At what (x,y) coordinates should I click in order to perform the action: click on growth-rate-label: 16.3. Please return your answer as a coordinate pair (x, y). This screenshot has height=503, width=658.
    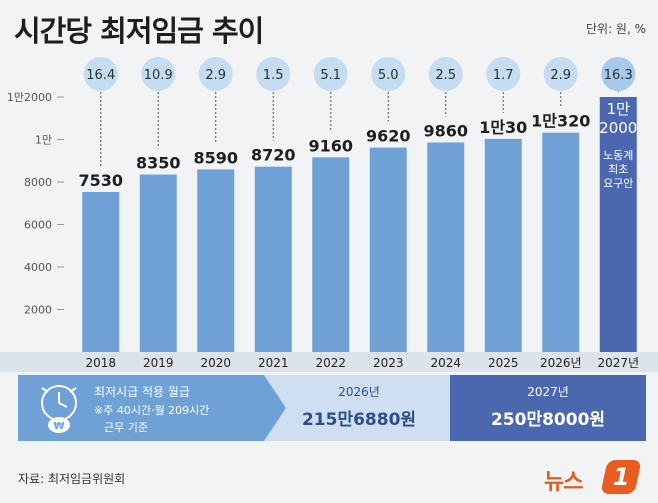
    Looking at the image, I should click on (618, 75).